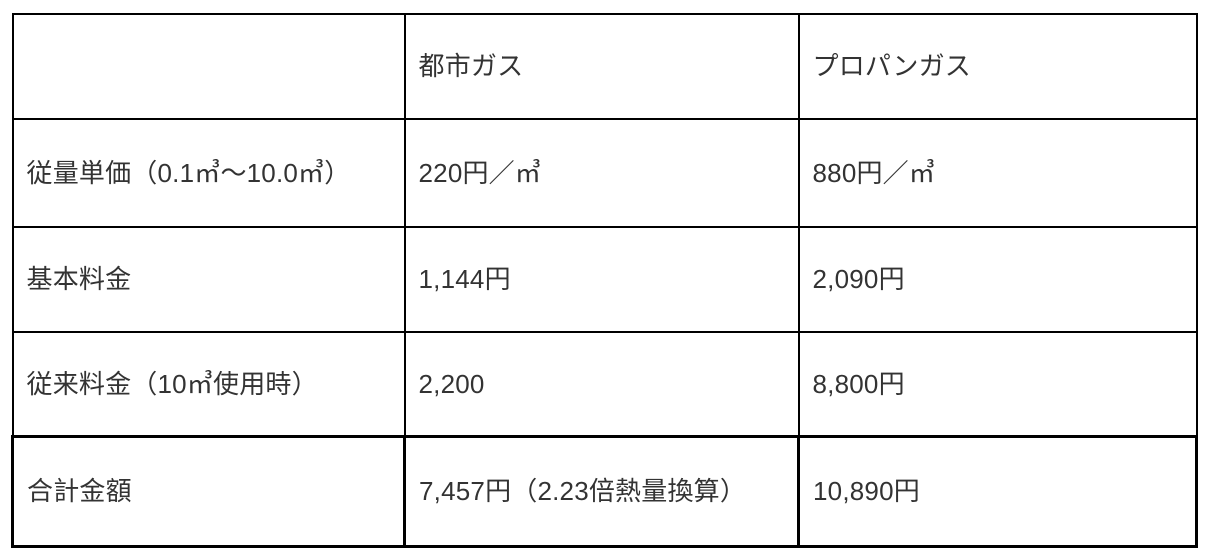  I want to click on header-cell-city-gas: 都市ガス, so click(601, 66).